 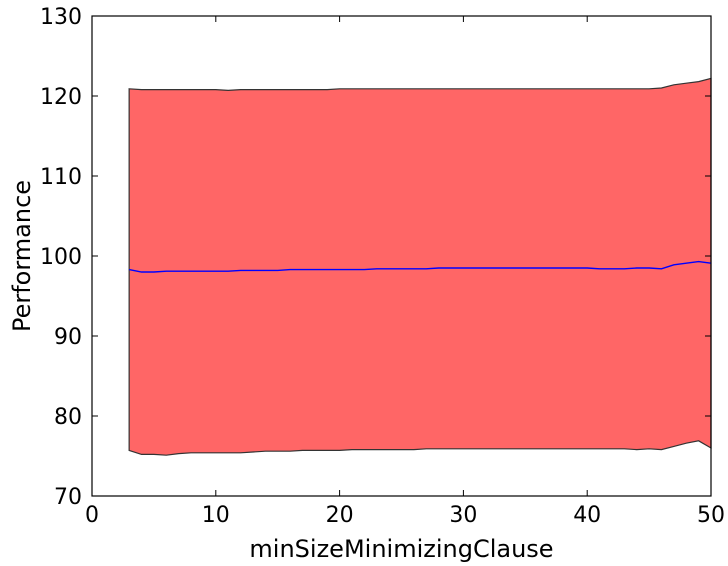 What do you see at coordinates (401, 549) in the screenshot?
I see `x-axis-title: minSizeMinimizingClause` at bounding box center [401, 549].